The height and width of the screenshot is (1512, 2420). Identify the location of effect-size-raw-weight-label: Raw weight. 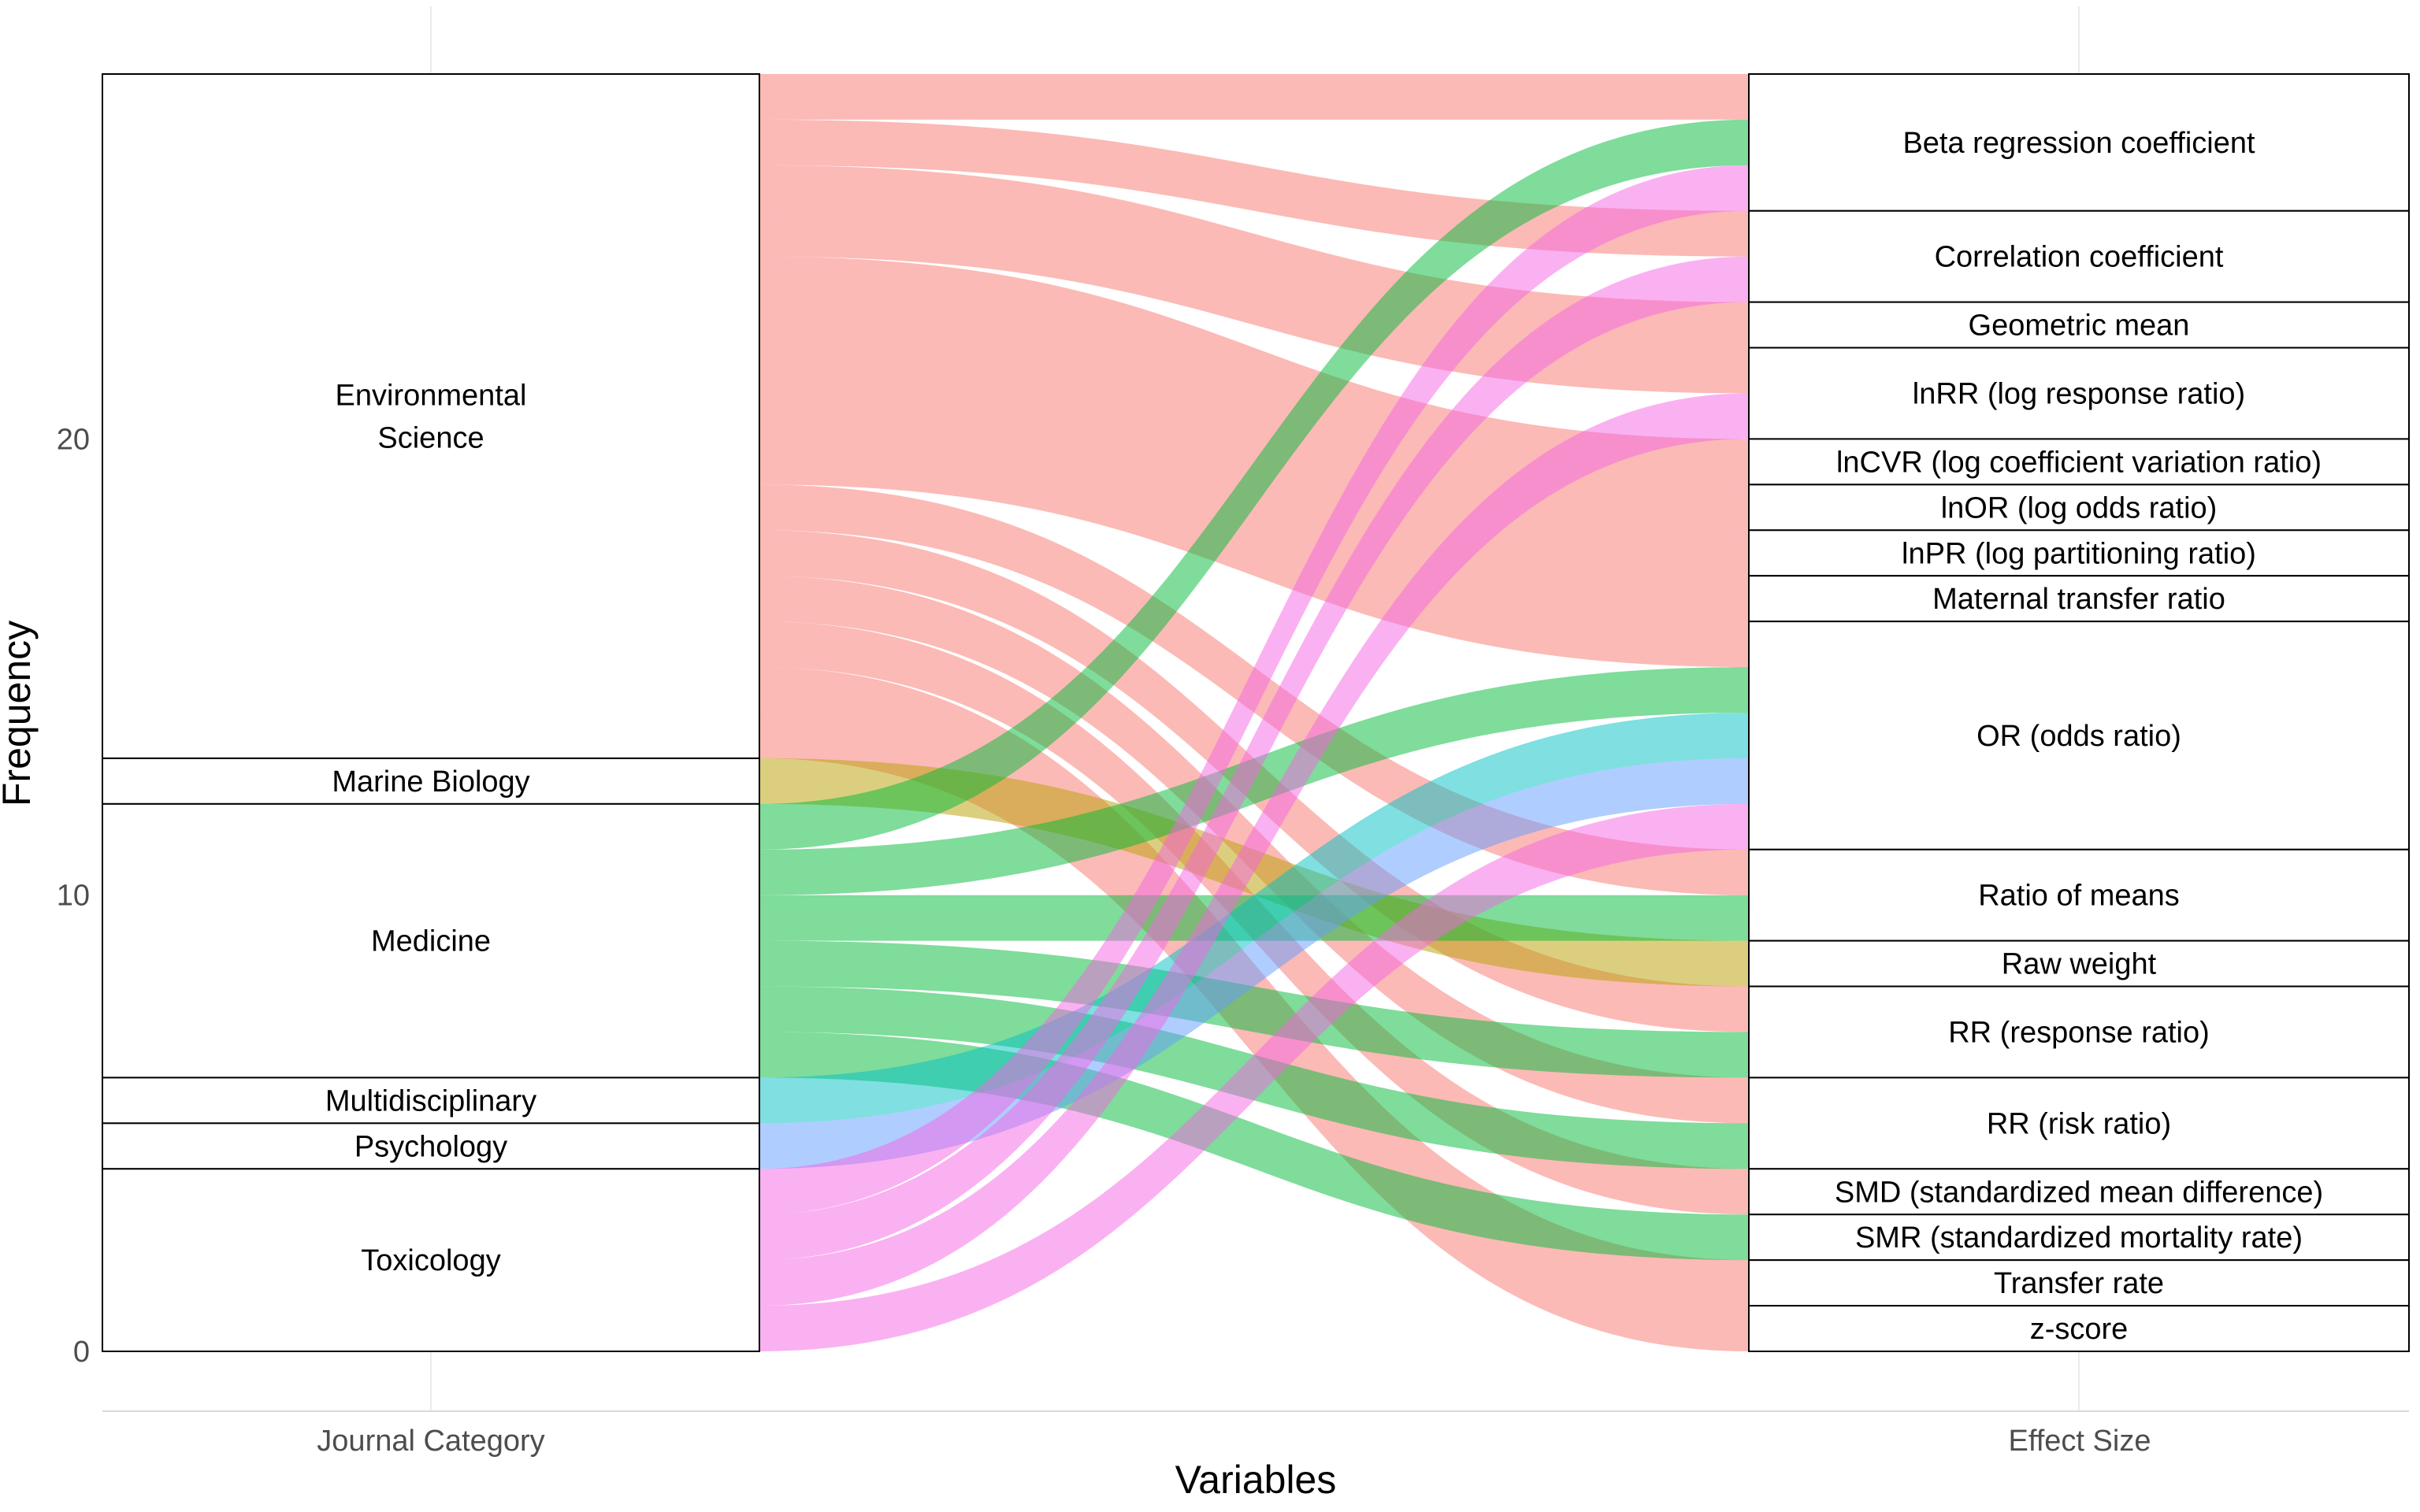
(2079, 964).